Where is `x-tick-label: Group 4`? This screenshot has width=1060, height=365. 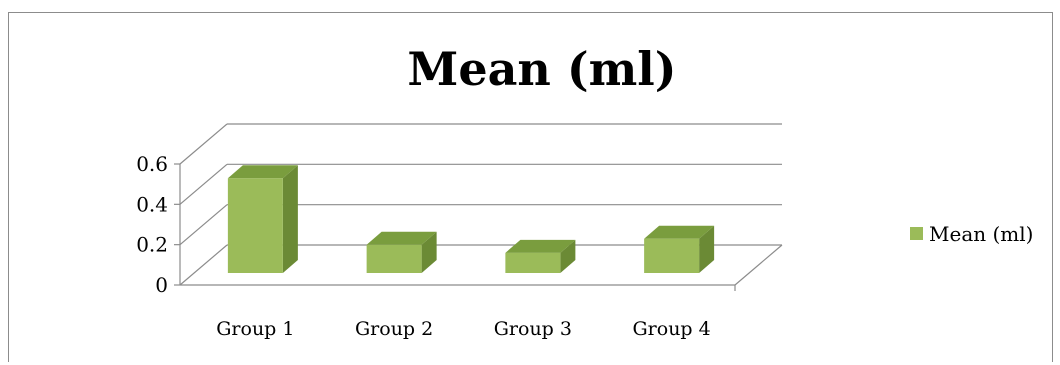
x-tick-label: Group 4 is located at coordinates (672, 329).